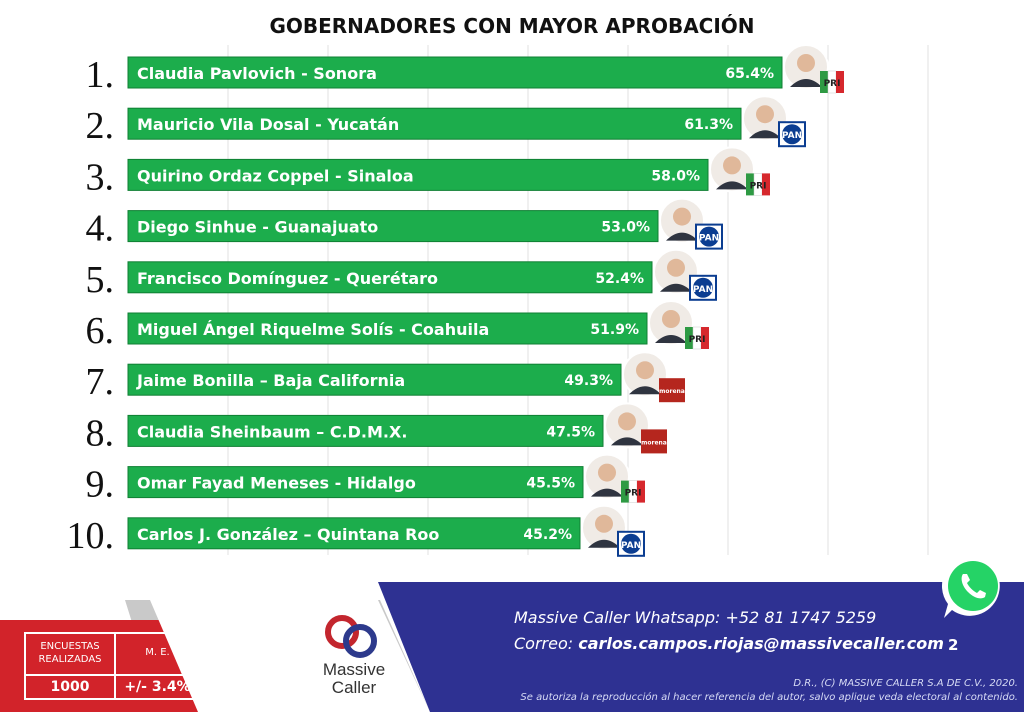 Image resolution: width=1024 pixels, height=712 pixels. What do you see at coordinates (275, 175) in the screenshot?
I see `bar-label: Quirino Ordaz Coppel - Sinaloa` at bounding box center [275, 175].